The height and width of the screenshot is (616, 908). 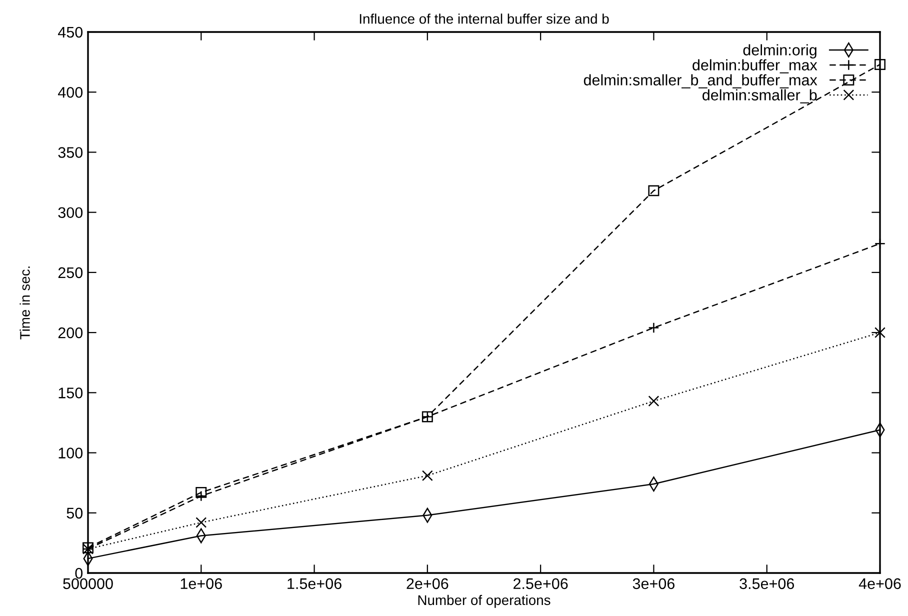 What do you see at coordinates (701, 81) in the screenshot?
I see `legend-label: delmin:smaller_b_and_buffer_max` at bounding box center [701, 81].